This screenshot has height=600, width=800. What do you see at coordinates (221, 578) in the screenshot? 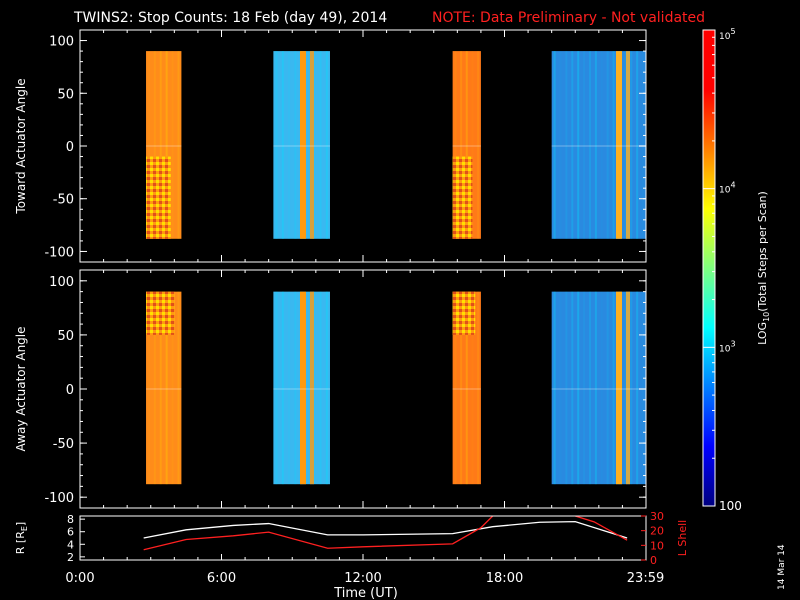
I see `x-tick-label: 6:00` at bounding box center [221, 578].